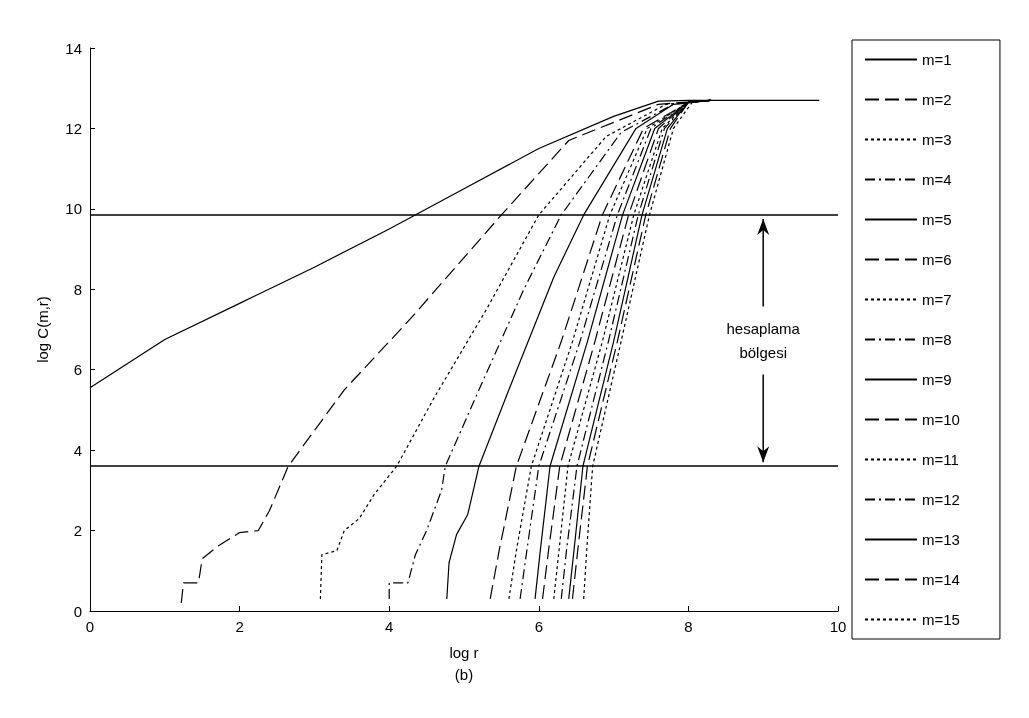 This screenshot has width=1029, height=718. What do you see at coordinates (763, 341) in the screenshot?
I see `annotation: hesaplama bölgesi` at bounding box center [763, 341].